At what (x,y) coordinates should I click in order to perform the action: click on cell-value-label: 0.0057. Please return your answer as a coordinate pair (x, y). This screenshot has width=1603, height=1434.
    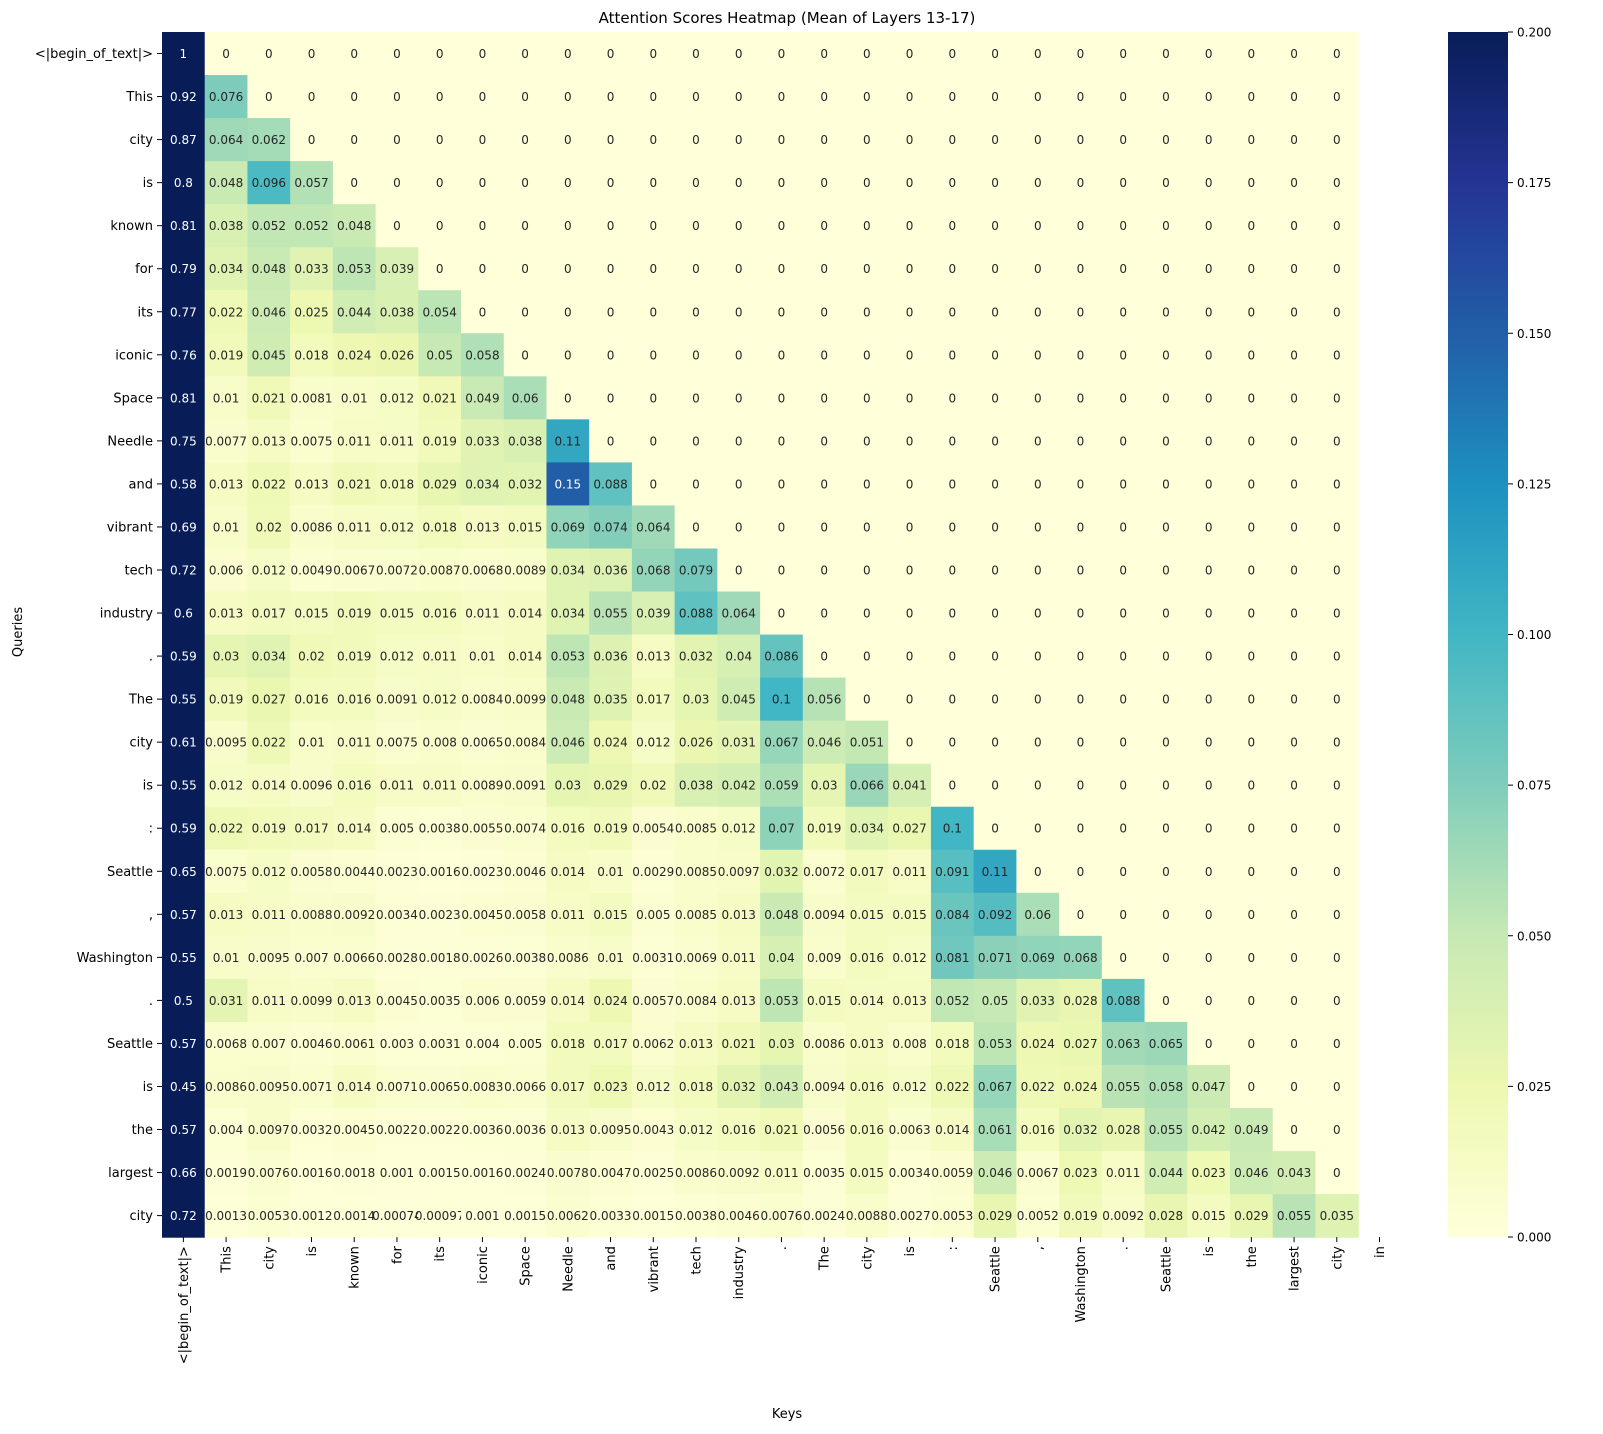
    Looking at the image, I should click on (653, 1001).